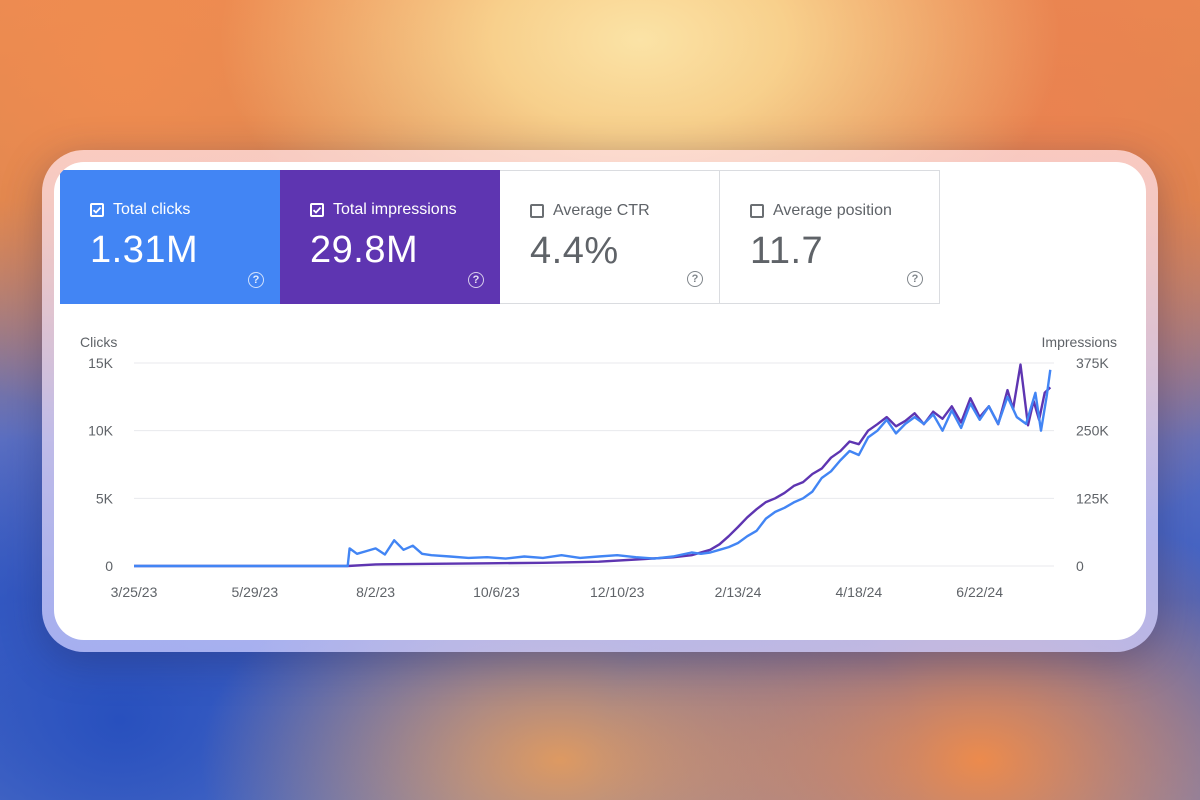  What do you see at coordinates (1080, 566) in the screenshot?
I see `right-tick-label: 0` at bounding box center [1080, 566].